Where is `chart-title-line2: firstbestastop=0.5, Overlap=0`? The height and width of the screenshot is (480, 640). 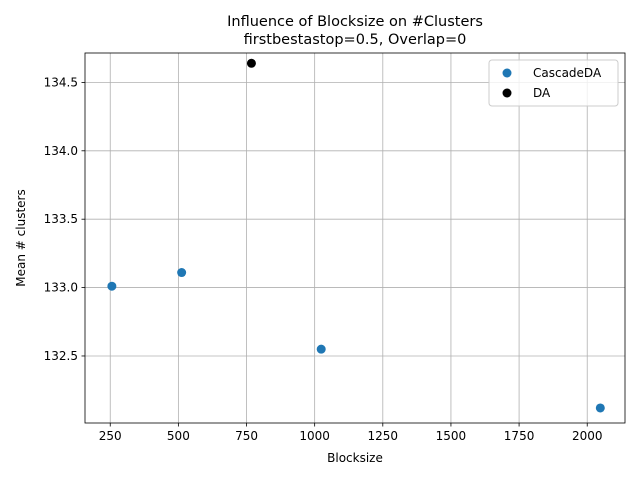 chart-title-line2: firstbestastop=0.5, Overlap=0 is located at coordinates (355, 40).